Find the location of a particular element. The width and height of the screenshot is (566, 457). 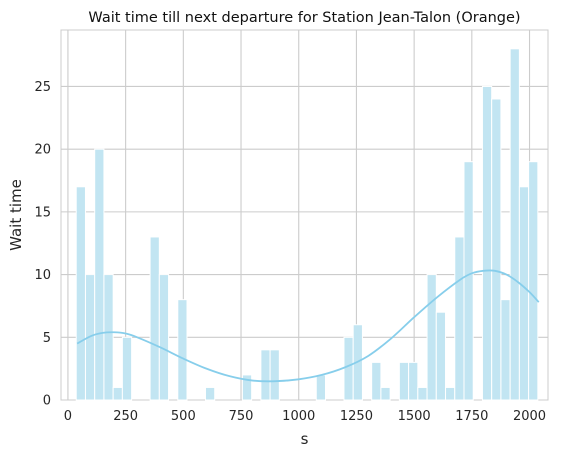

y-tick-25: 25 is located at coordinates (42, 87).